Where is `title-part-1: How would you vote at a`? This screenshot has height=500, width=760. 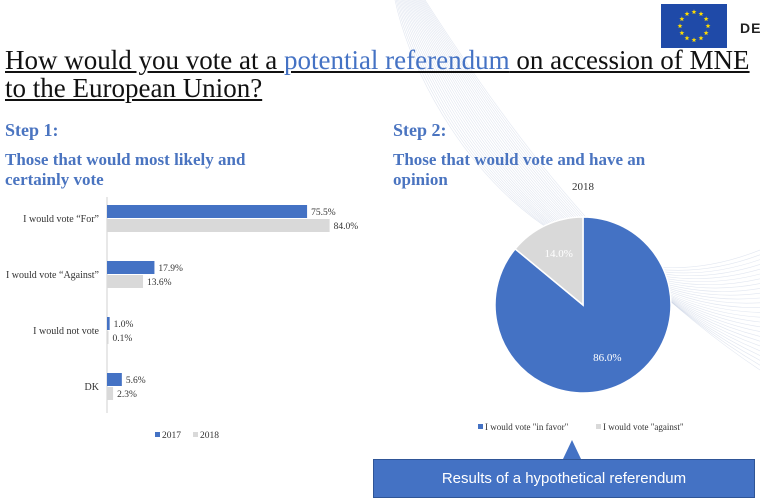 title-part-1: How would you vote at a is located at coordinates (144, 60).